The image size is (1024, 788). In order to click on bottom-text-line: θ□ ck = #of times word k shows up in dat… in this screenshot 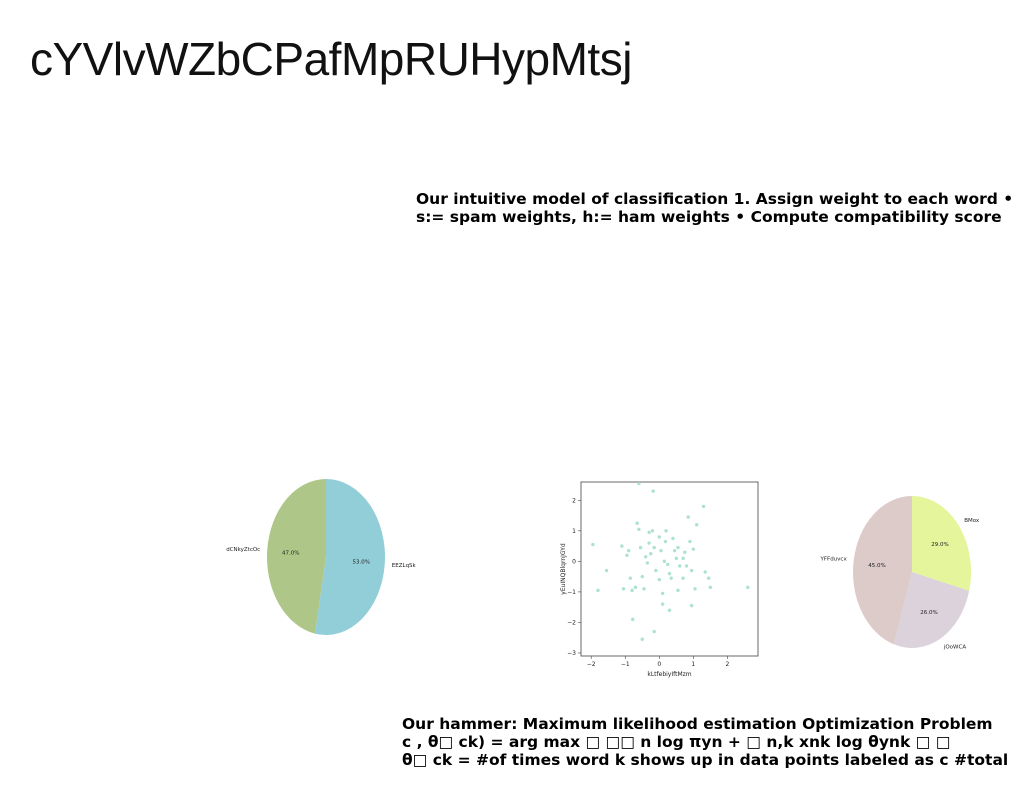, I will do `click(705, 760)`.